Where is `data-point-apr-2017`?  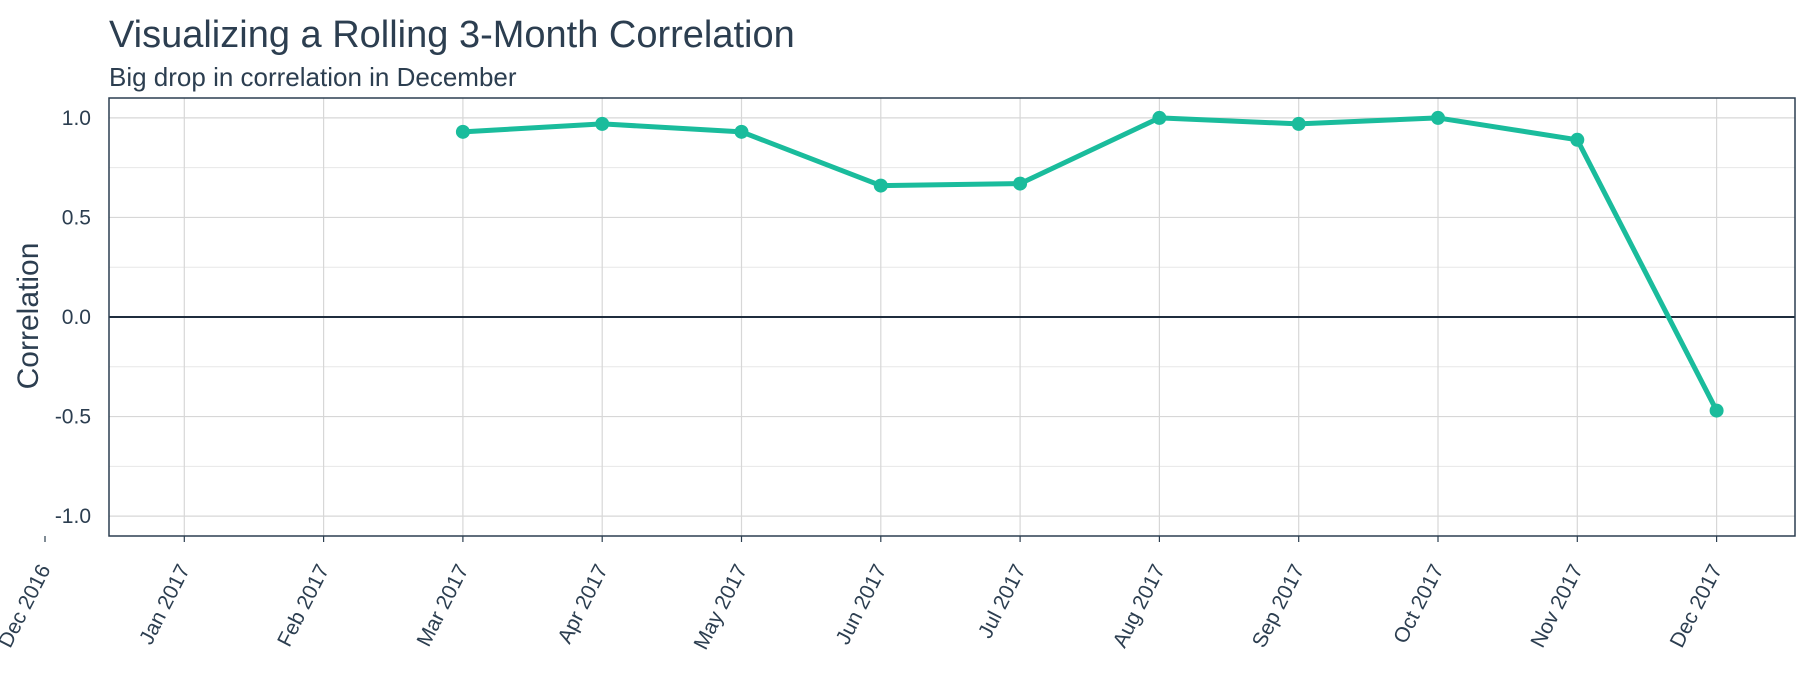 data-point-apr-2017 is located at coordinates (602, 123).